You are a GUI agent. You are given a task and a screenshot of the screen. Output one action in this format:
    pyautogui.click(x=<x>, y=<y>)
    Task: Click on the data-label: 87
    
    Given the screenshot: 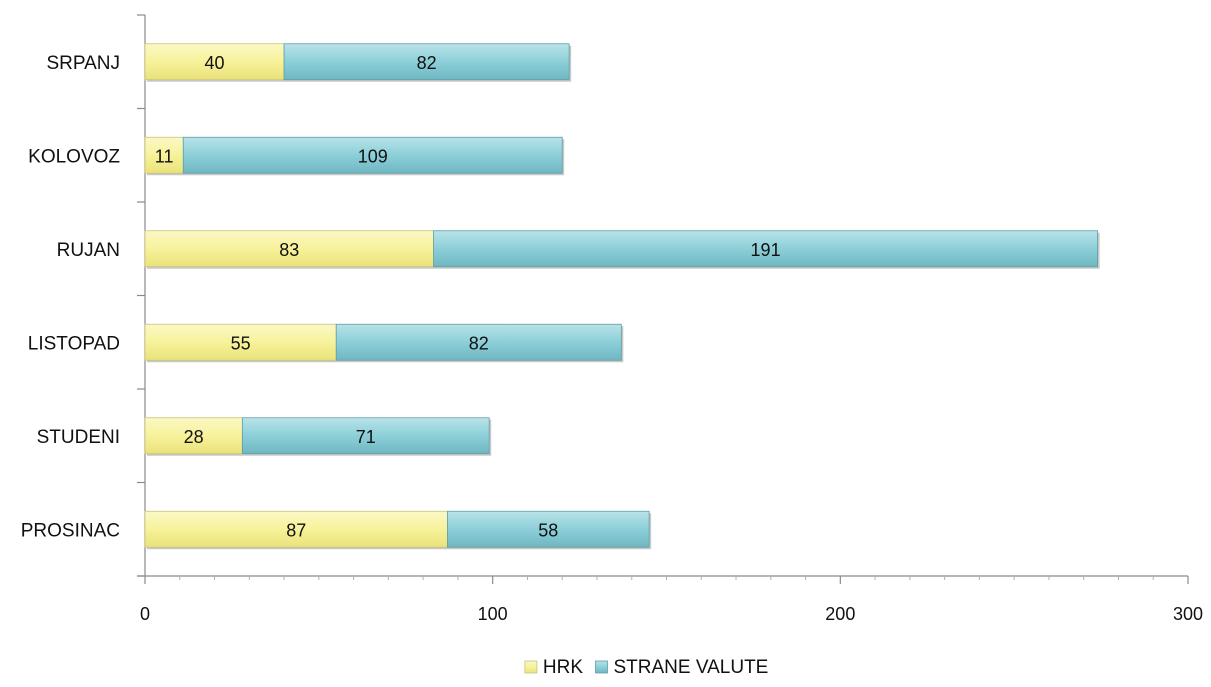 What is the action you would take?
    pyautogui.click(x=296, y=530)
    